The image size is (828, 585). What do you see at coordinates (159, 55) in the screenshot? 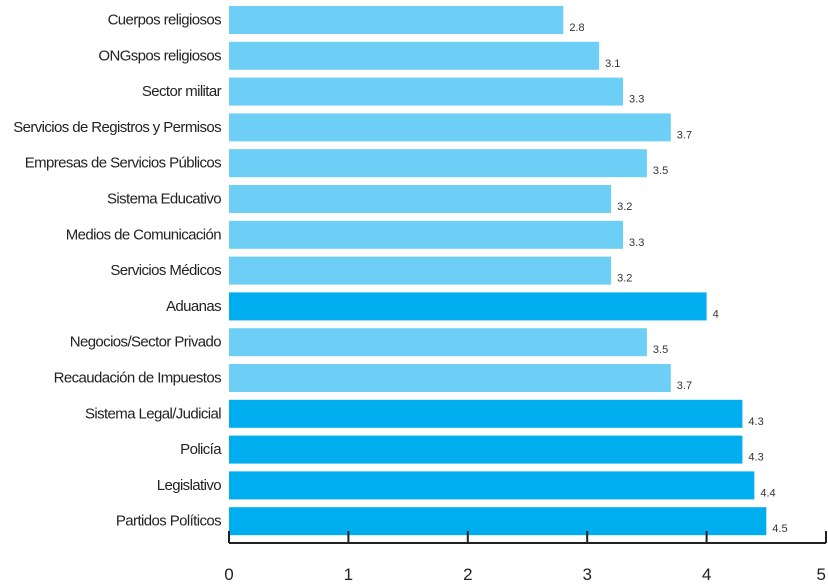
I see `category-label: ONGspos religiosos` at bounding box center [159, 55].